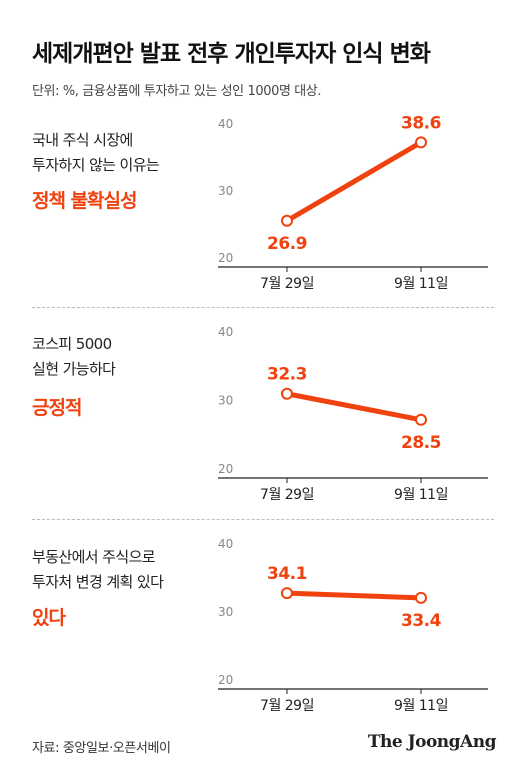 This screenshot has width=530, height=776. What do you see at coordinates (101, 748) in the screenshot?
I see `source-note: 자료: 중앙일보·오픈서베이` at bounding box center [101, 748].